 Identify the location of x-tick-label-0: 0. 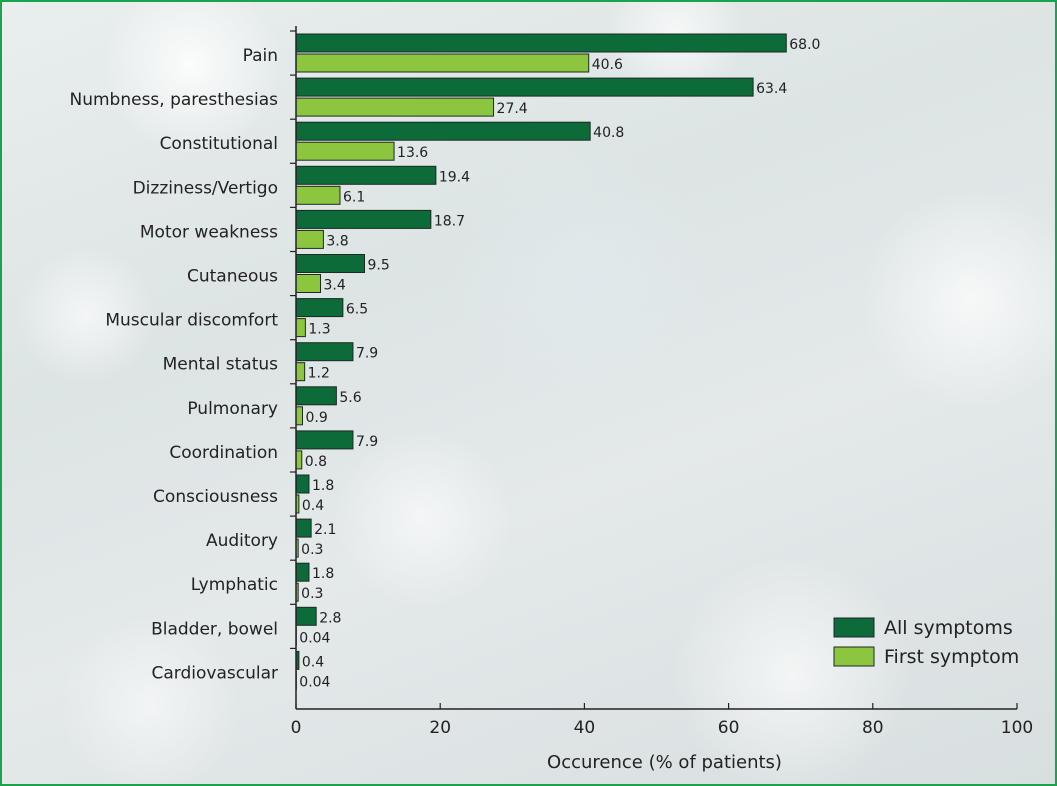
(296, 728).